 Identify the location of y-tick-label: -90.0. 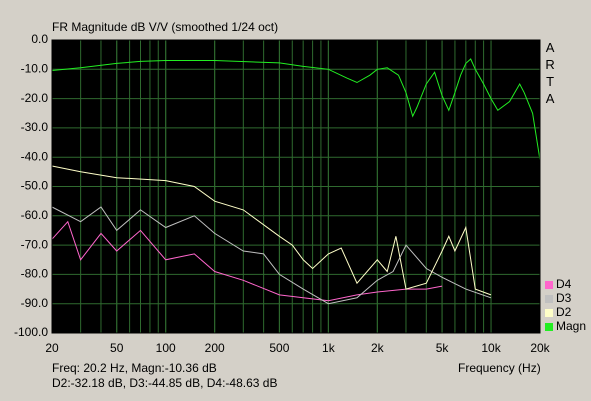
(35, 303).